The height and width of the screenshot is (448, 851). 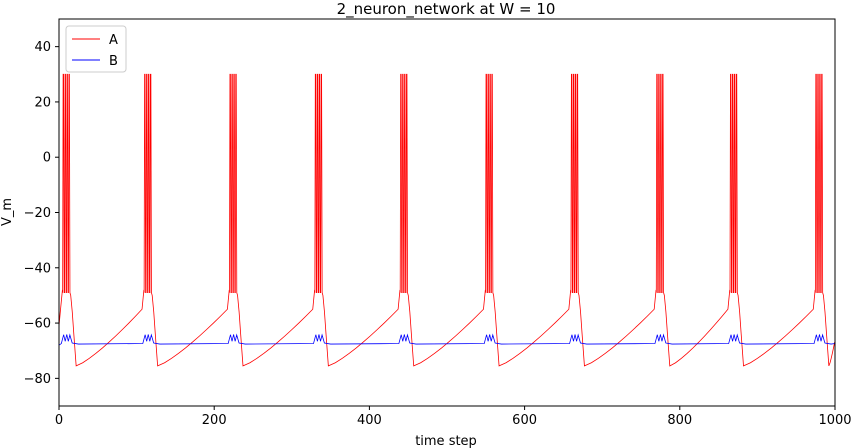 What do you see at coordinates (214, 420) in the screenshot?
I see `x-tick-label: 200` at bounding box center [214, 420].